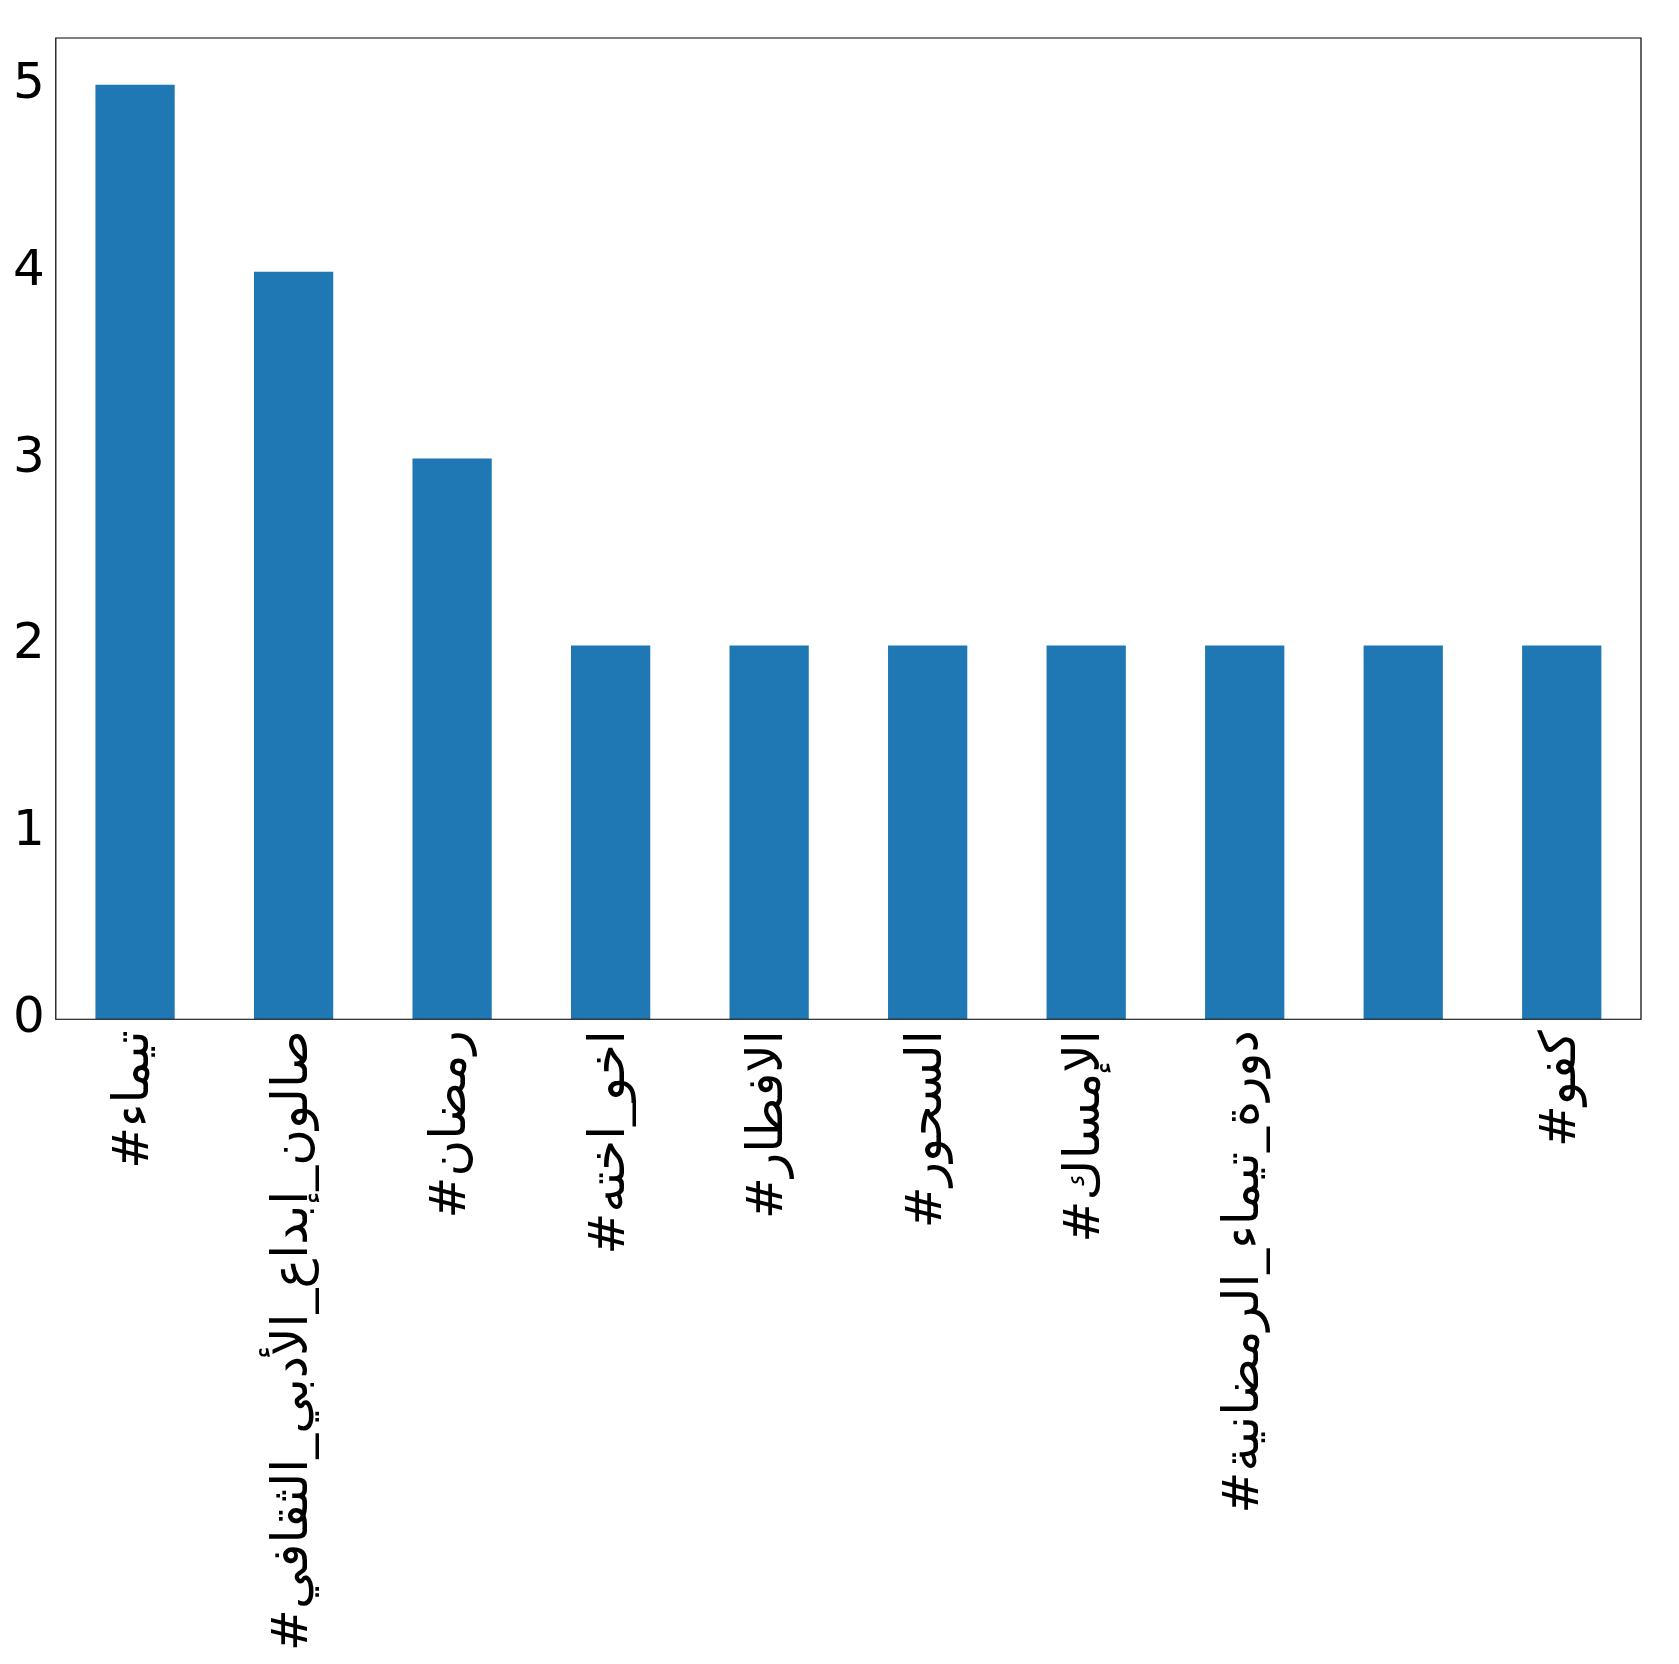 The width and height of the screenshot is (1679, 1664). What do you see at coordinates (923, 1129) in the screenshot?
I see `x-tick-label: #السحور` at bounding box center [923, 1129].